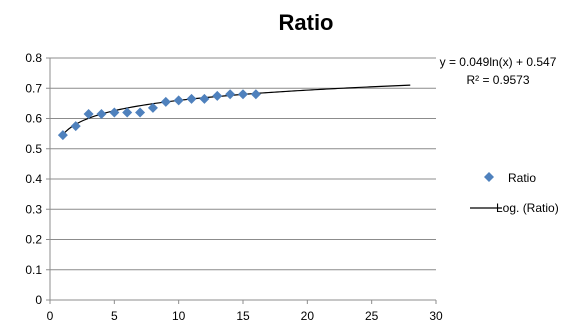 This screenshot has height=330, width=584. Describe the element at coordinates (33, 270) in the screenshot. I see `tick-label-y-1: 0.1` at that location.